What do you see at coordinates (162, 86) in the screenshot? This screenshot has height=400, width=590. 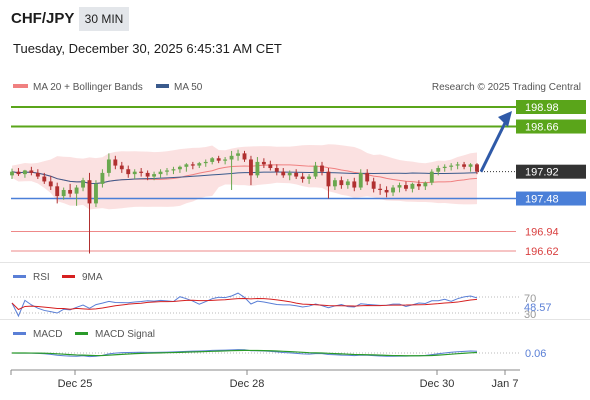 I see `ma50-legend-swatch` at bounding box center [162, 86].